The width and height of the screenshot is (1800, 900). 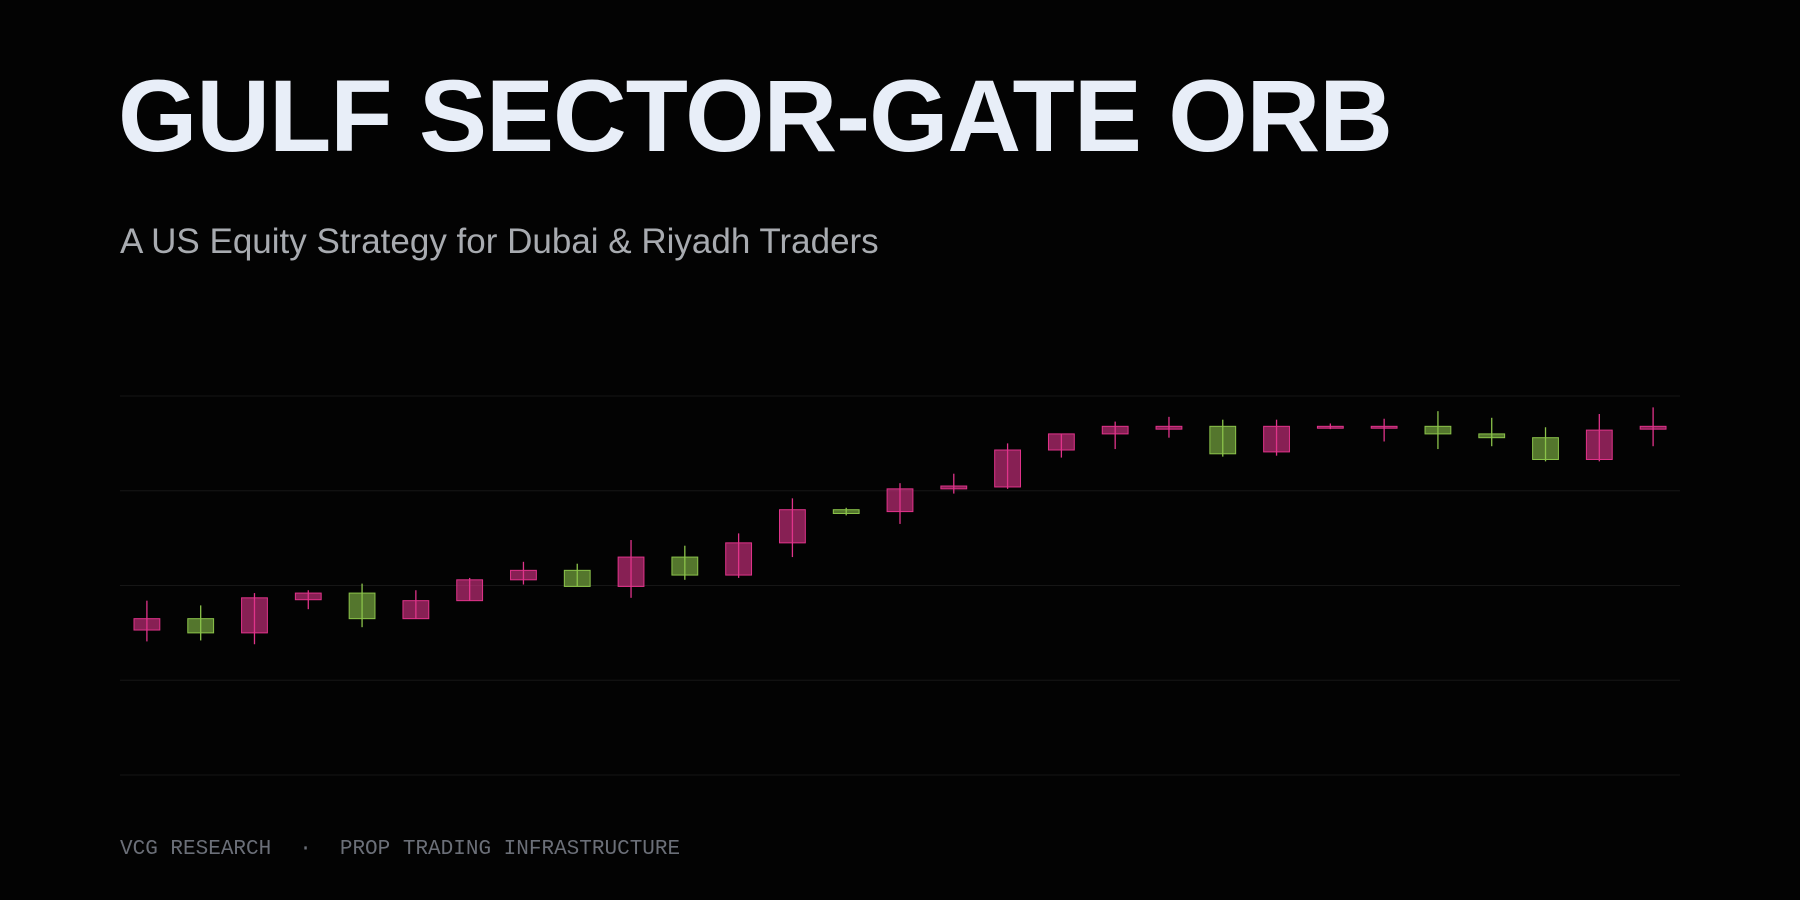 I want to click on footer: VCG RESEARCH · PROP TRADING INFRASTRUCTURE, so click(x=400, y=849).